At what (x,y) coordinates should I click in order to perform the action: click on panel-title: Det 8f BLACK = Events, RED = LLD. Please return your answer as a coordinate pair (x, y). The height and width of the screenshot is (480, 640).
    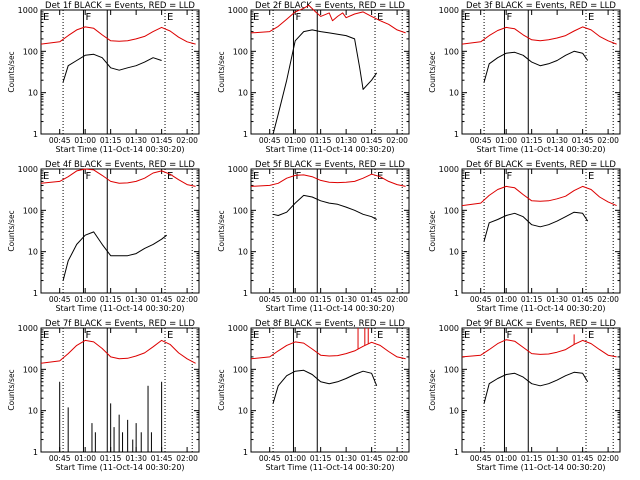
    Looking at the image, I should click on (330, 324).